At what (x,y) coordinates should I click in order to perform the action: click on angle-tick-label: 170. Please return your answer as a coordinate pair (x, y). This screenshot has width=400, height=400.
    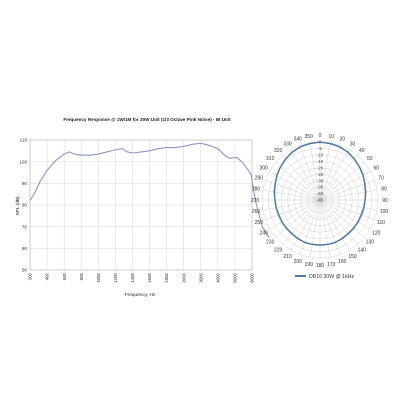
    Looking at the image, I should click on (331, 265).